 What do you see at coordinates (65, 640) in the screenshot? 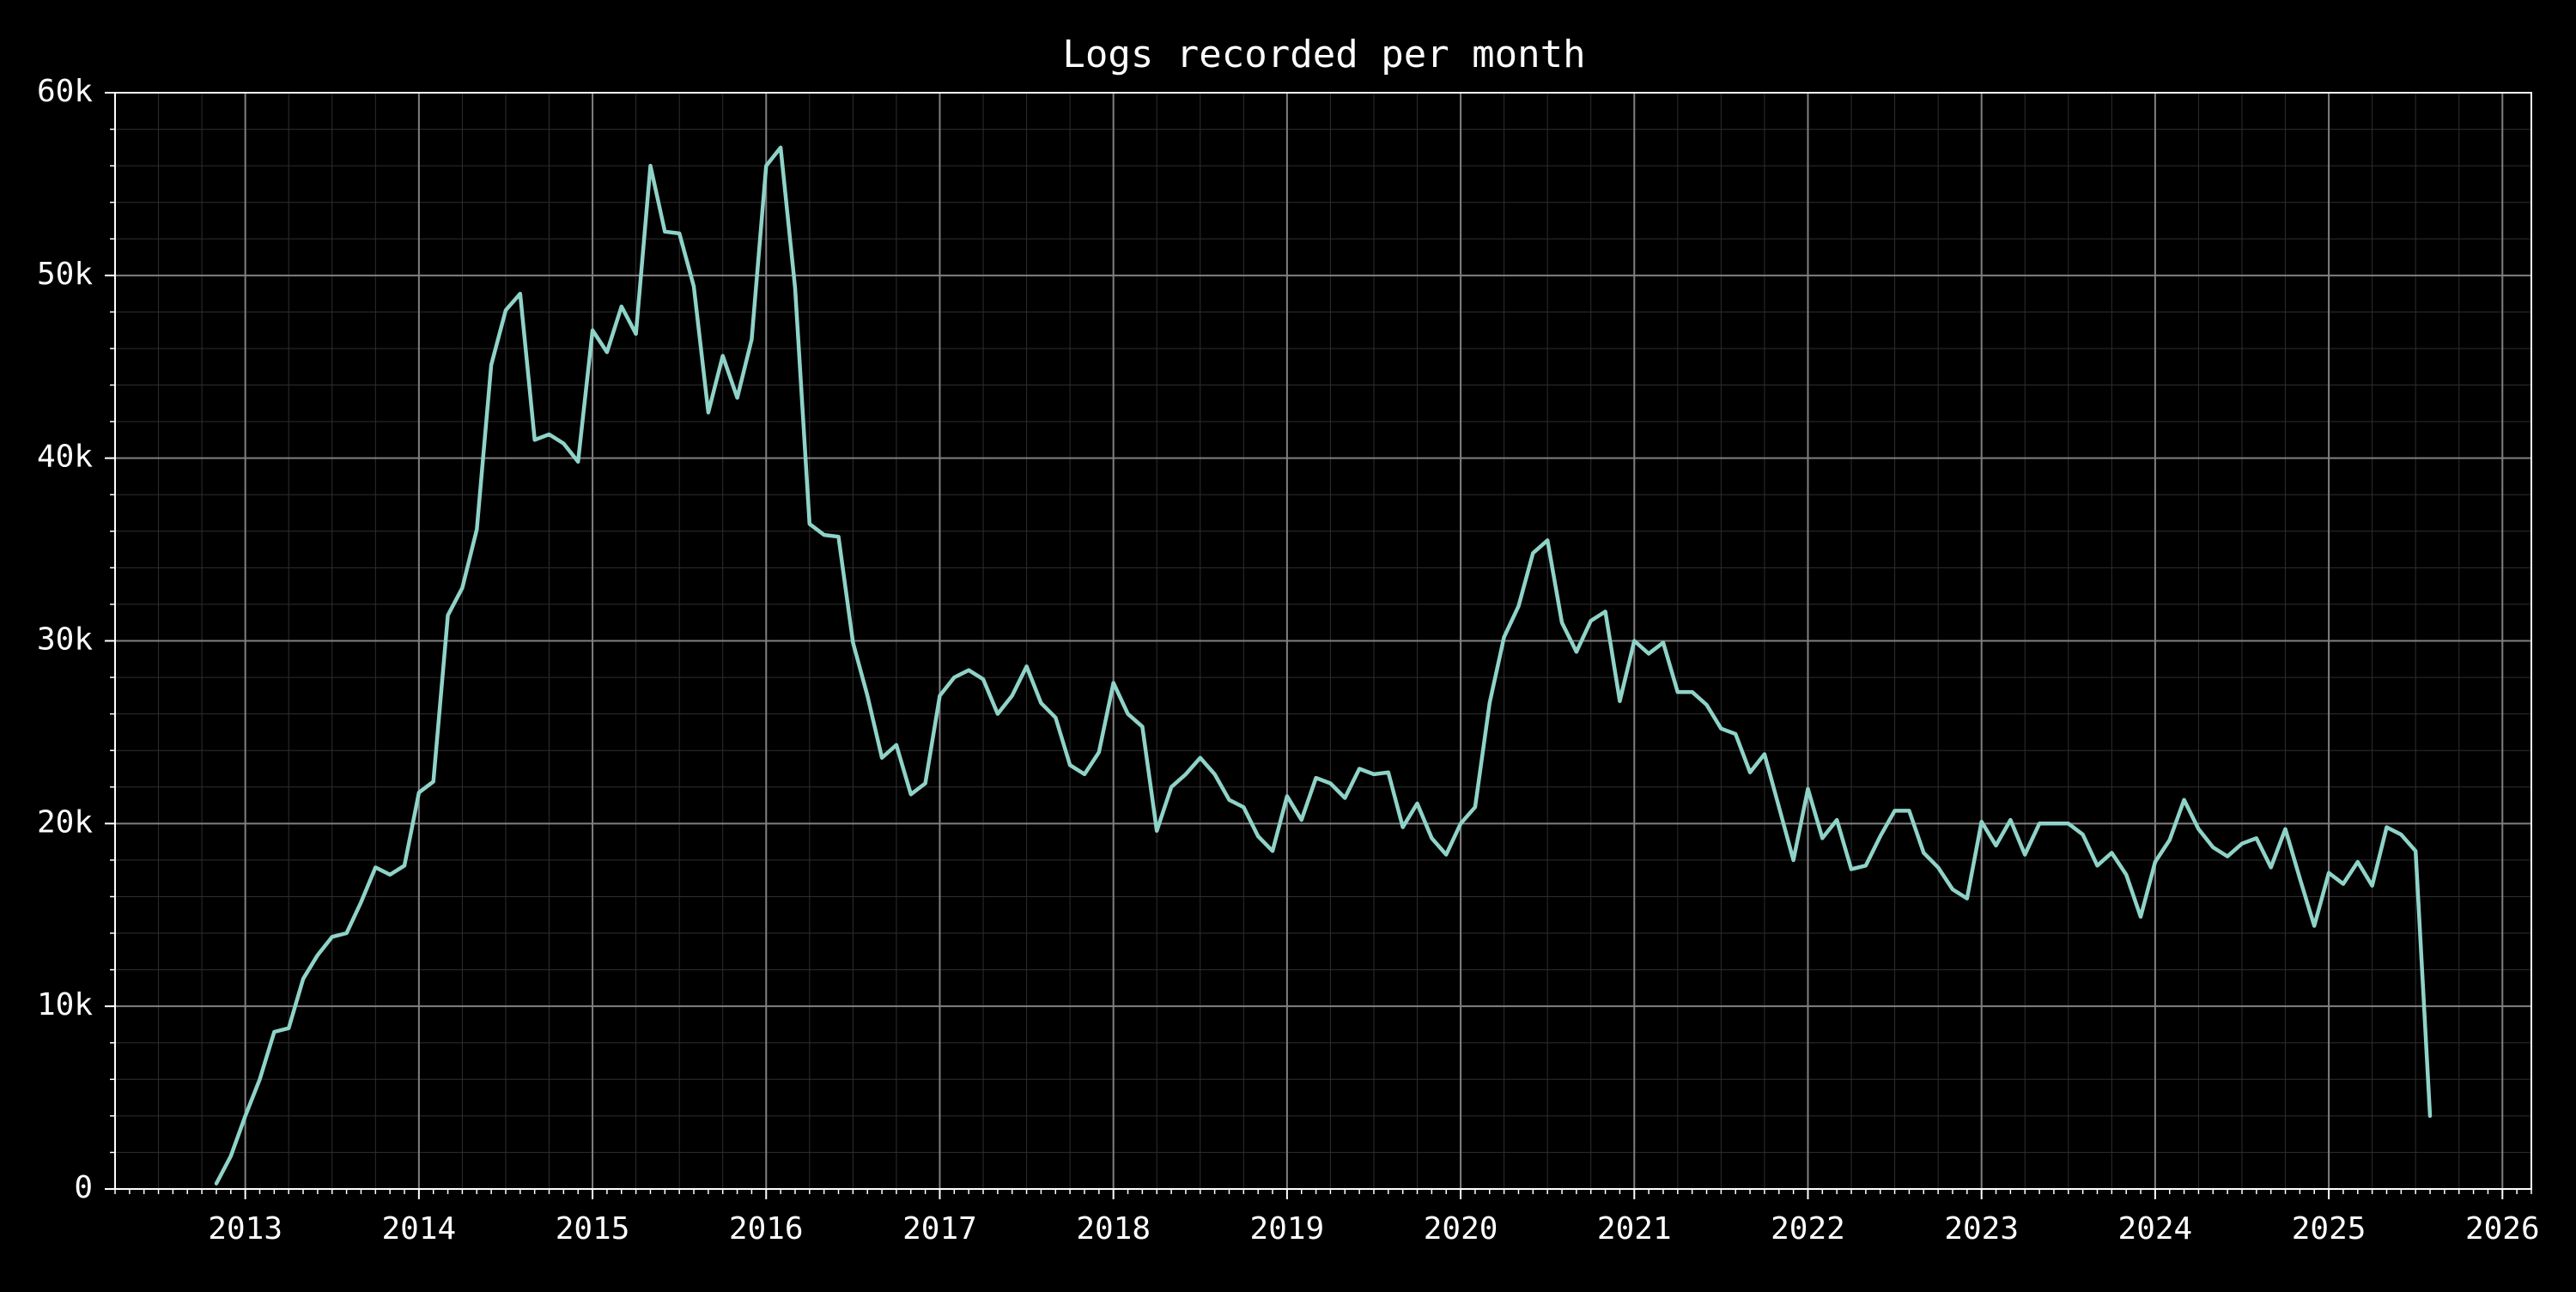
I see `y-tick-label: 30k` at bounding box center [65, 640].